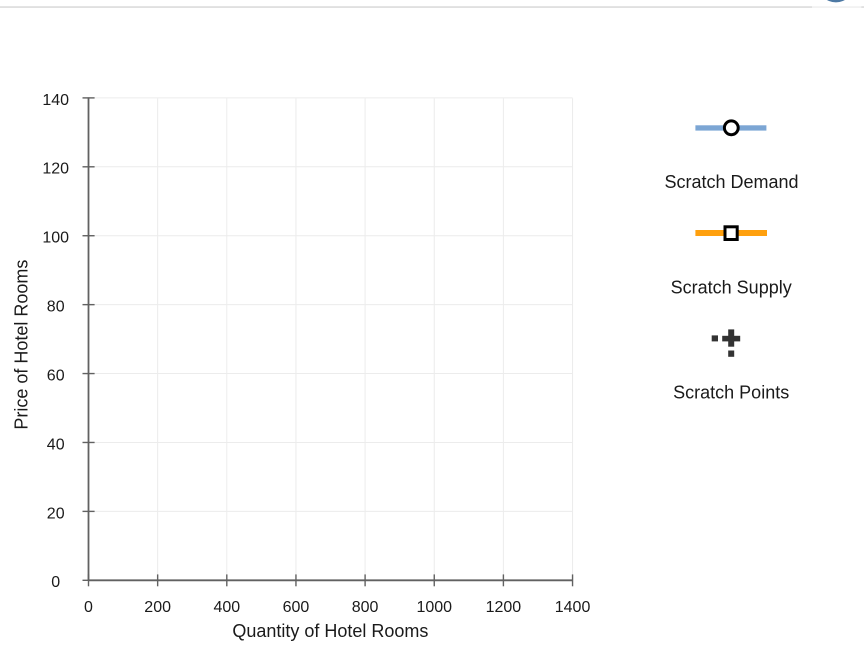 The image size is (864, 645). Describe the element at coordinates (56, 376) in the screenshot. I see `svg-text: 60` at that location.